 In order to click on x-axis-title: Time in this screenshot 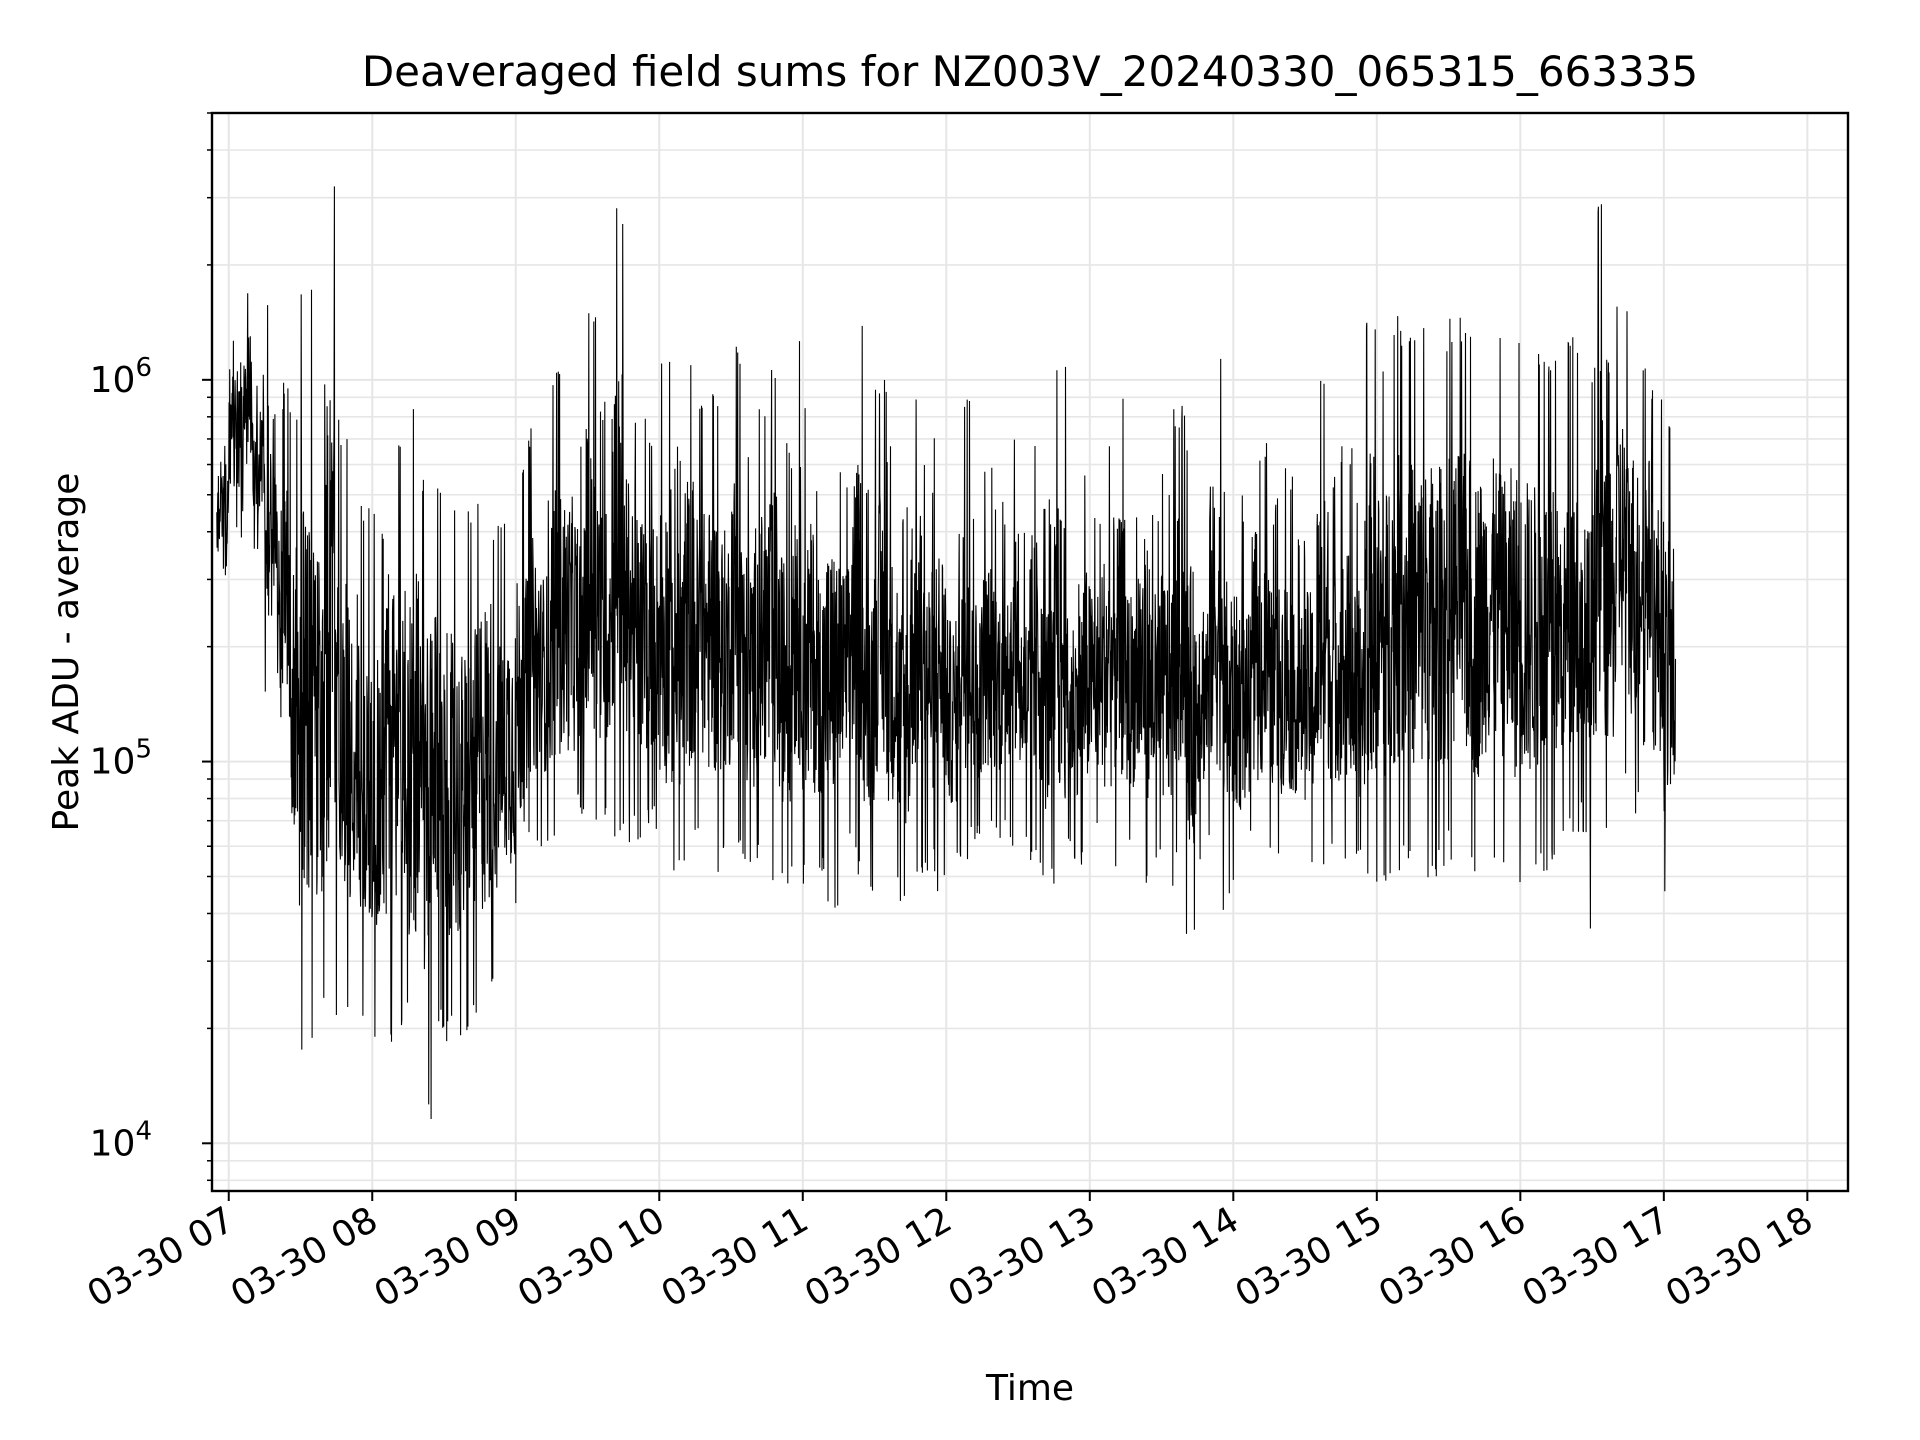, I will do `click(1029, 1388)`.